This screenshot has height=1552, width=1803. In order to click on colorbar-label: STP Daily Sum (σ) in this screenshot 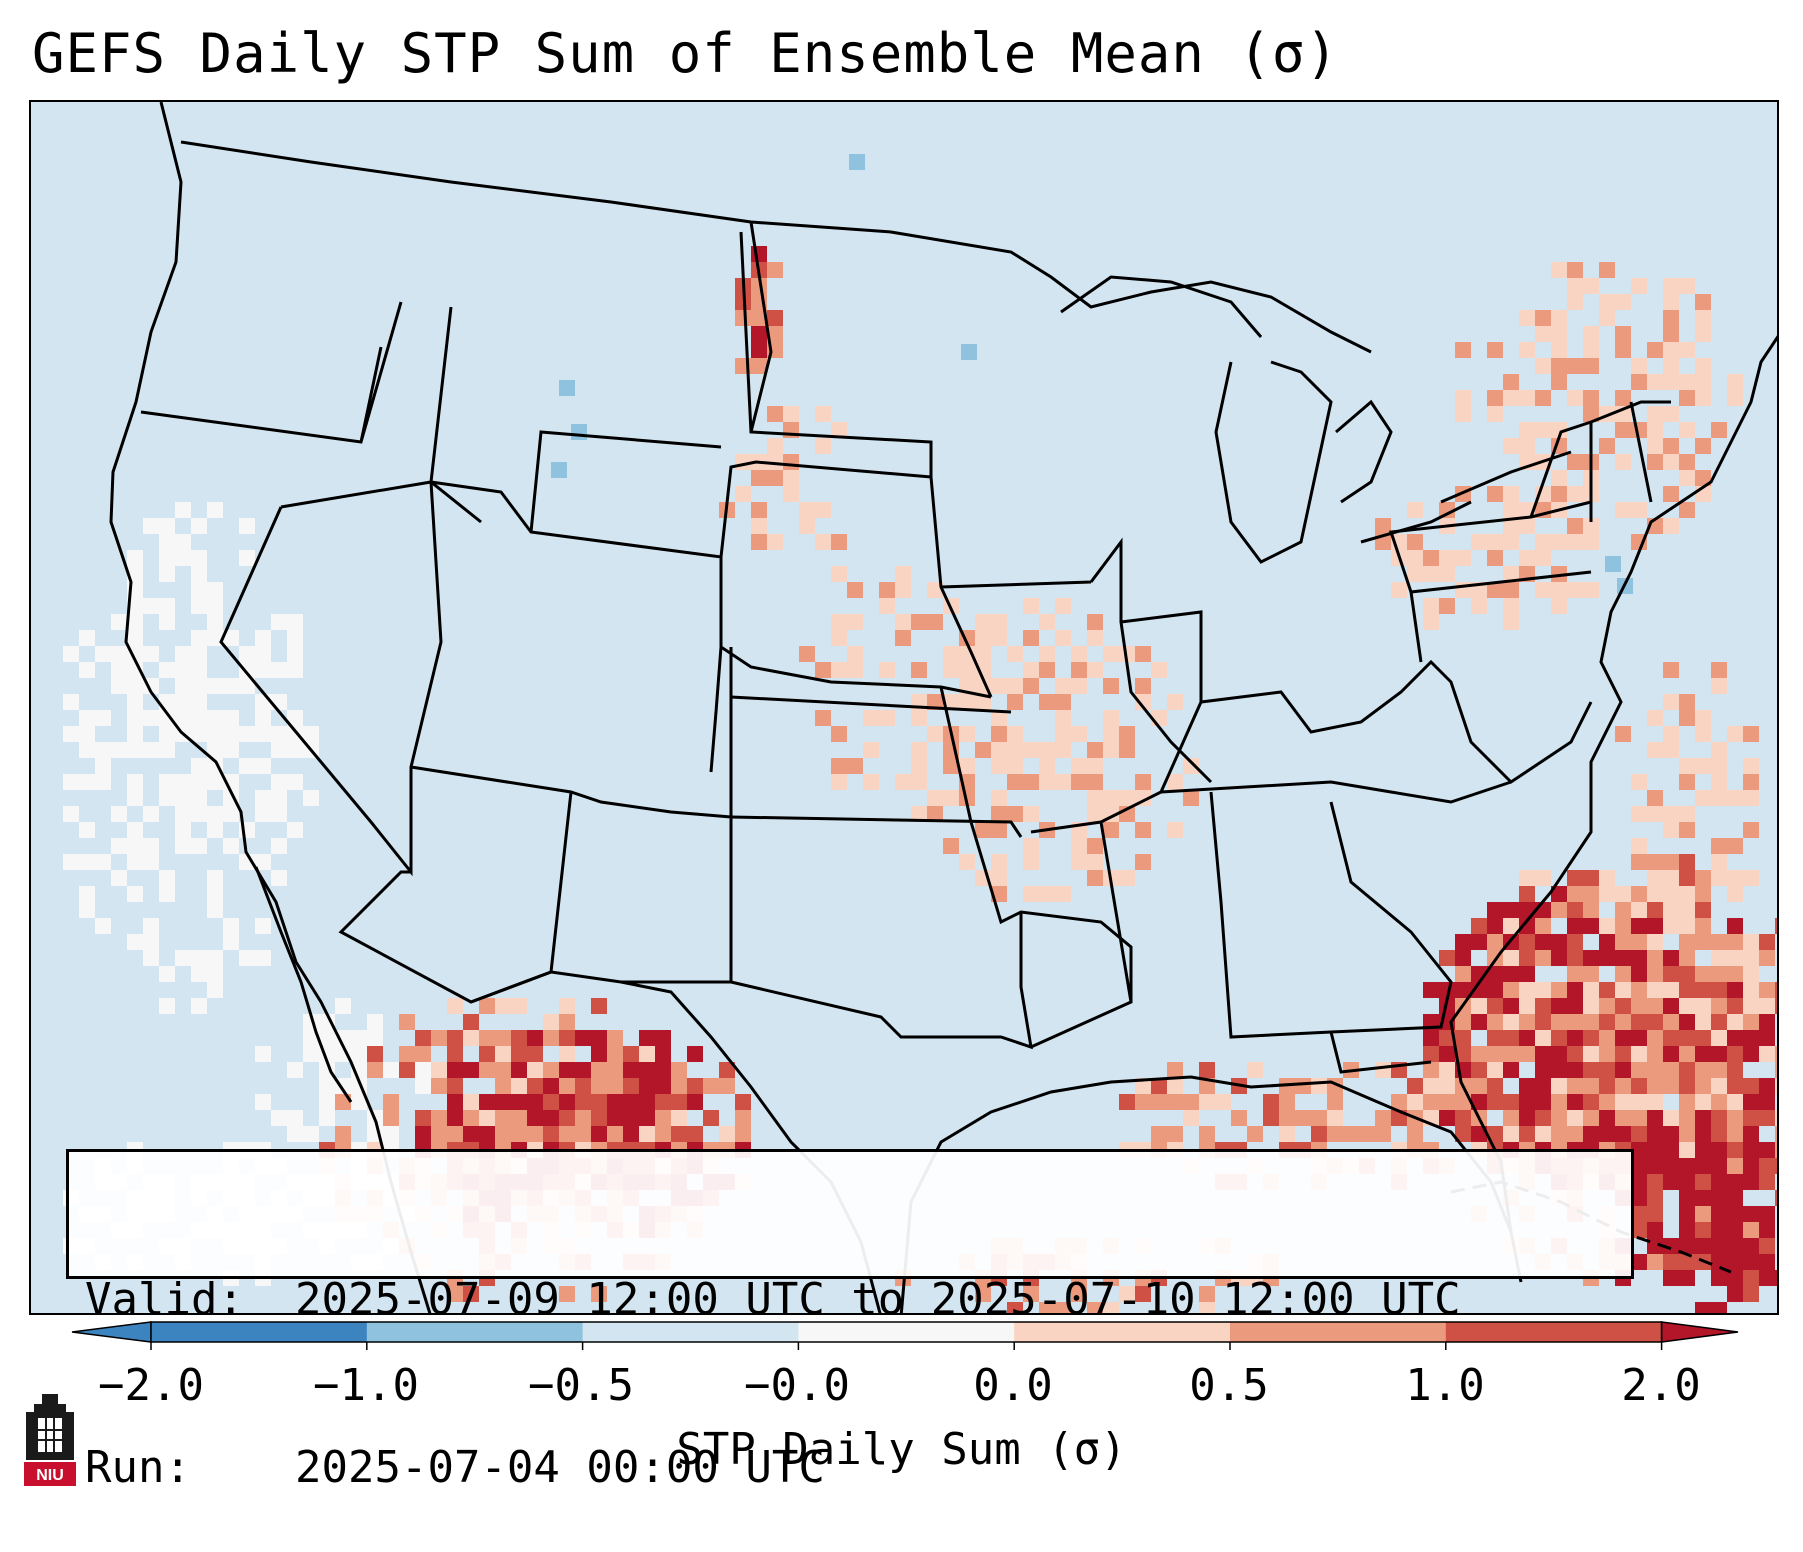, I will do `click(901, 1449)`.